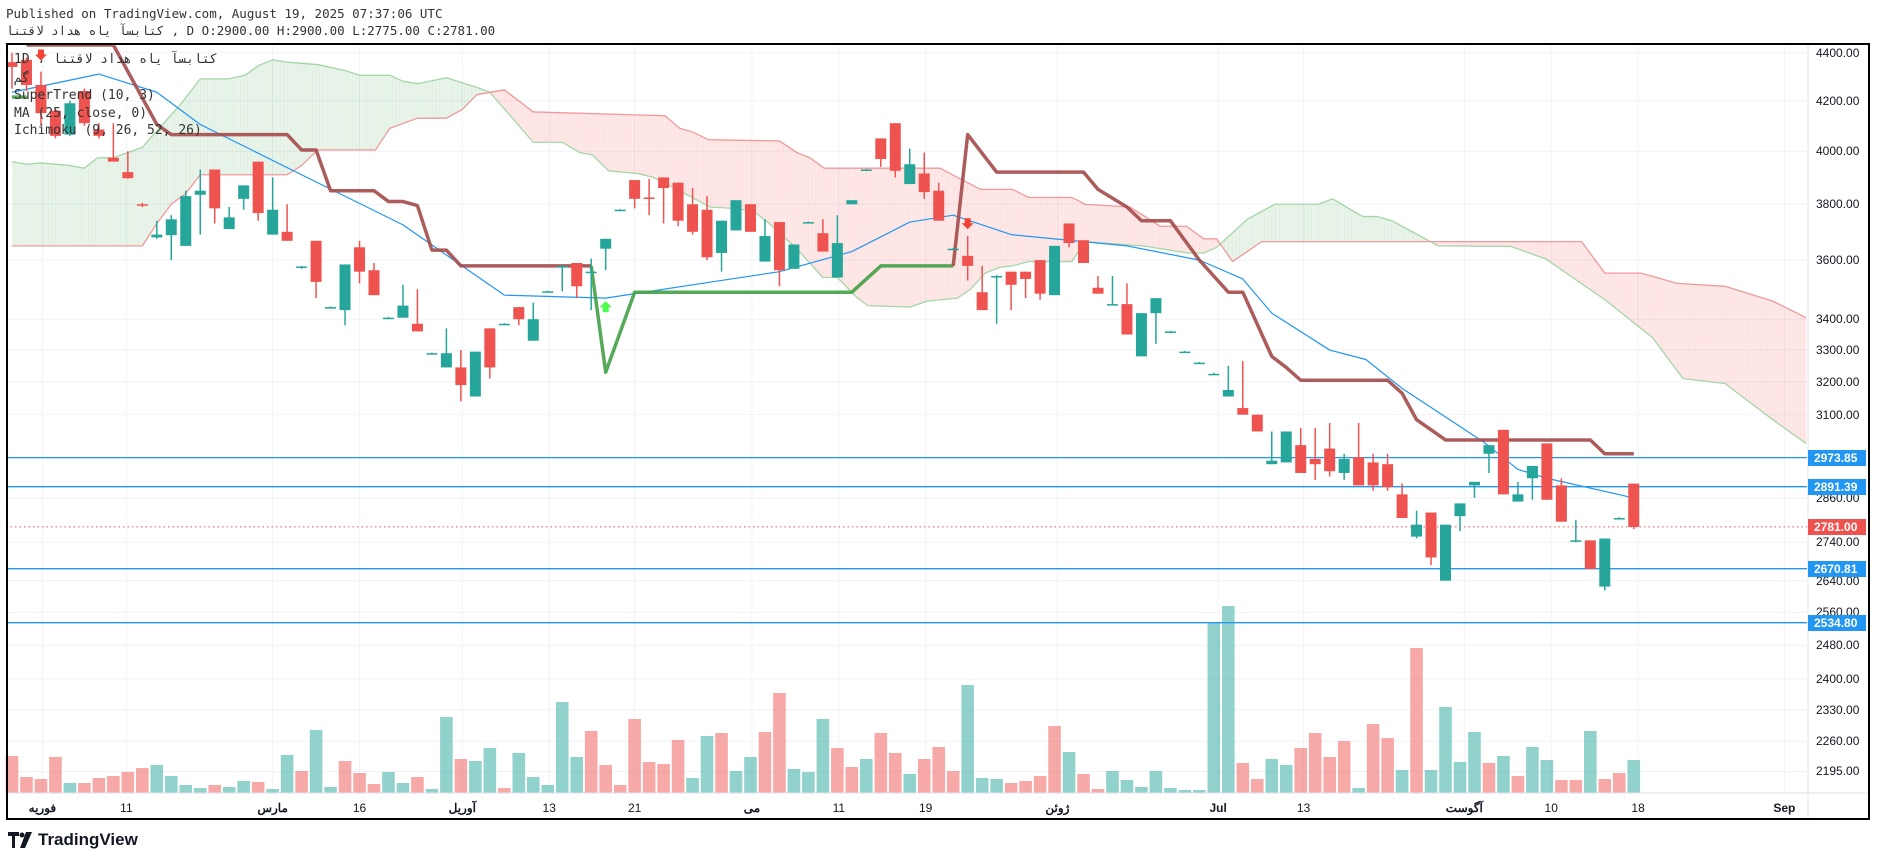  I want to click on time-tick-label: می, so click(752, 808).